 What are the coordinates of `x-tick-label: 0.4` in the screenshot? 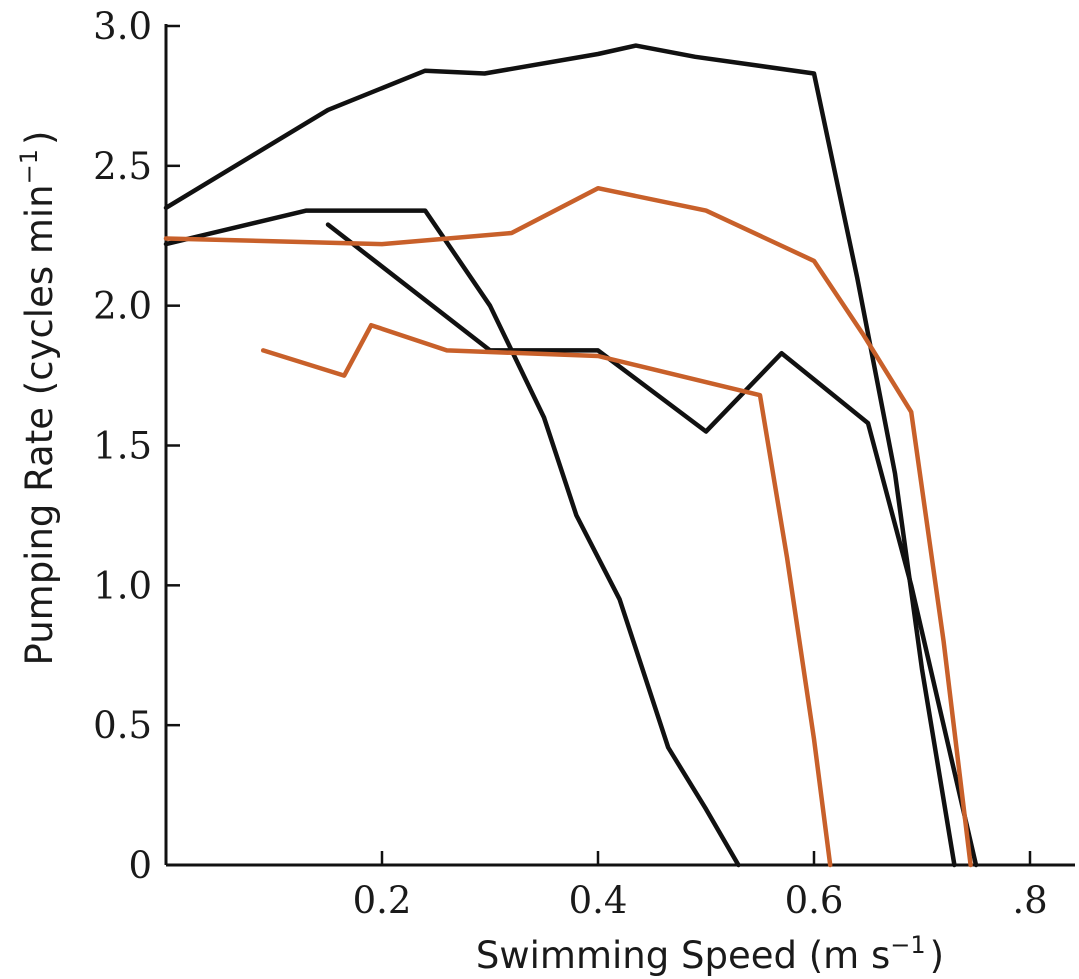 It's located at (598, 900).